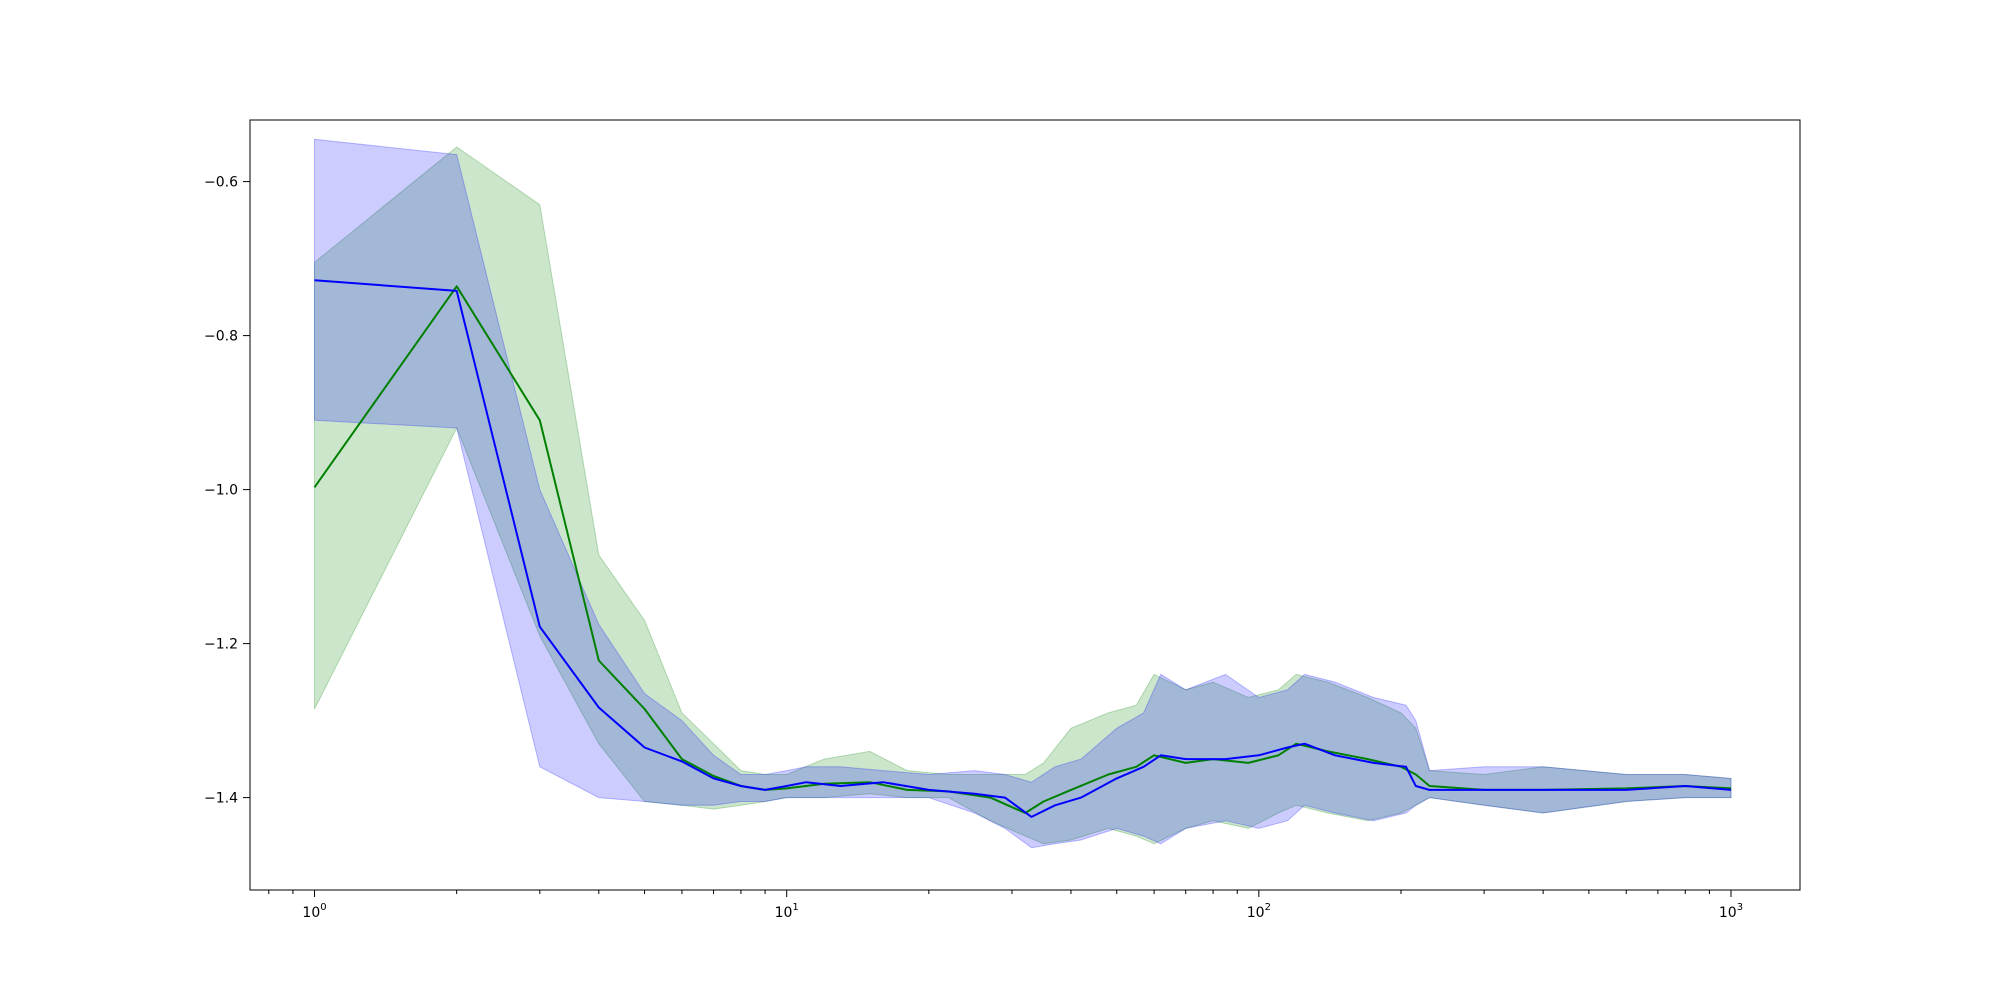 The width and height of the screenshot is (2000, 1000). I want to click on y-tick-label: −1.4, so click(221, 799).